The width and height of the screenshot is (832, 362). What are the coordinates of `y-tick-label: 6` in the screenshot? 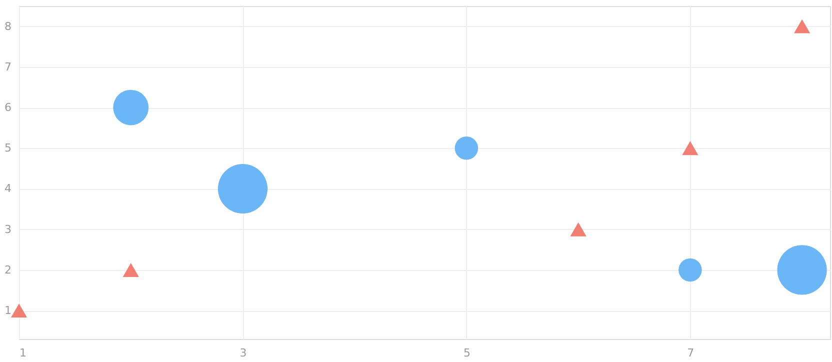 It's located at (8, 107).